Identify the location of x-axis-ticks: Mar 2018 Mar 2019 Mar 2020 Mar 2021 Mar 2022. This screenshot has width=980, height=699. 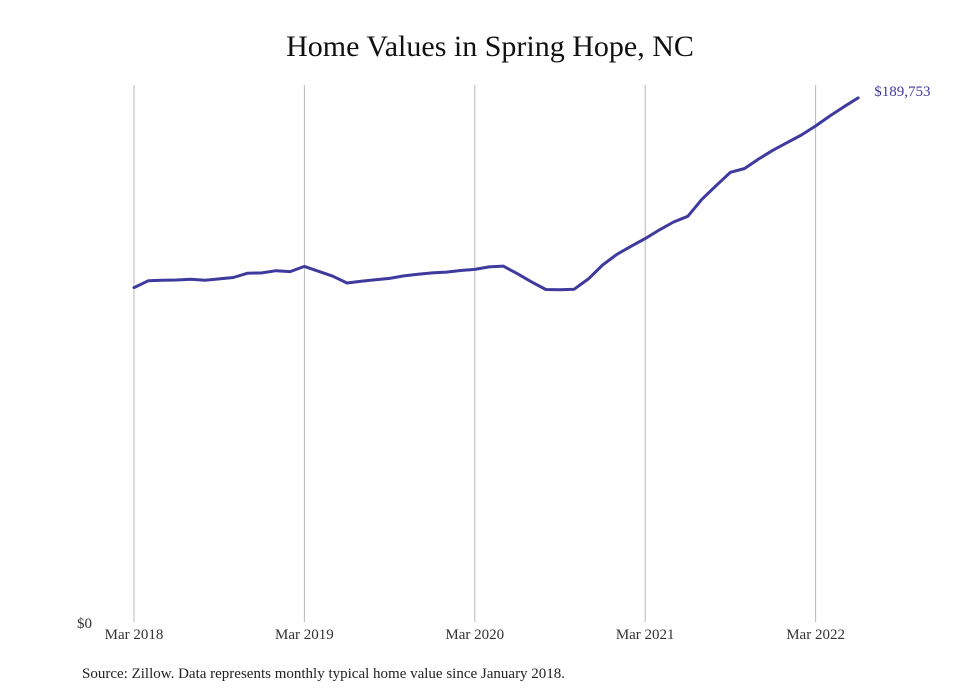
(475, 635).